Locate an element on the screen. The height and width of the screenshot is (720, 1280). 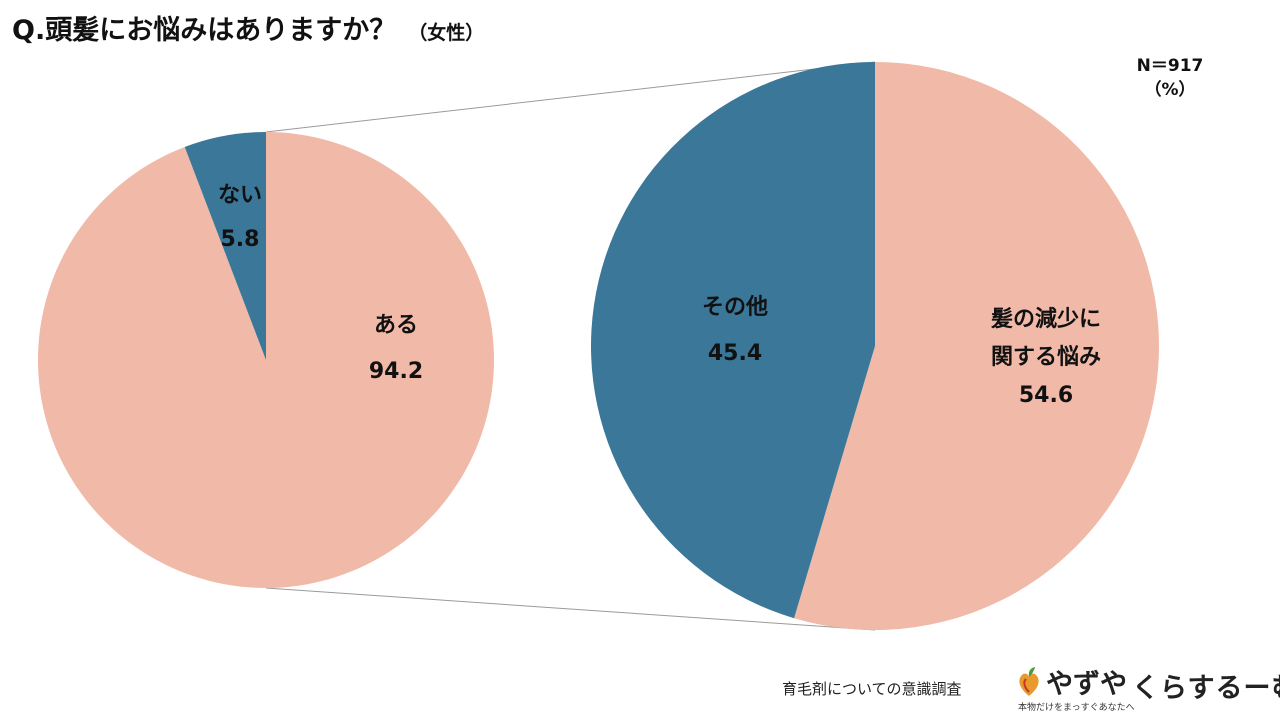
brand-kurasuroom: くらするーむ is located at coordinates (1206, 688).